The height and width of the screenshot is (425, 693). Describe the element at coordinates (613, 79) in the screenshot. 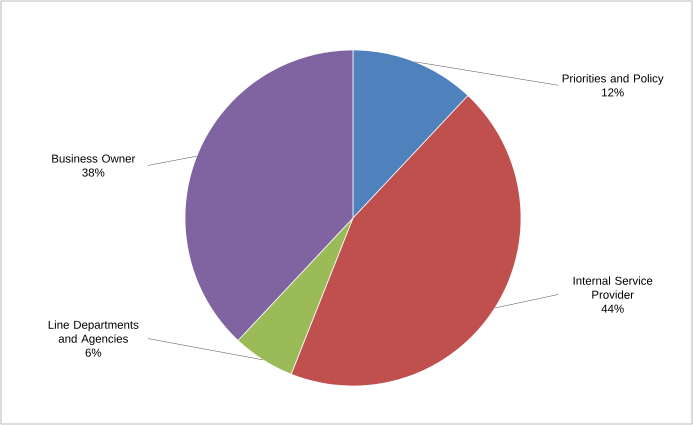

I see `slice-label: Priorities and Policy` at that location.